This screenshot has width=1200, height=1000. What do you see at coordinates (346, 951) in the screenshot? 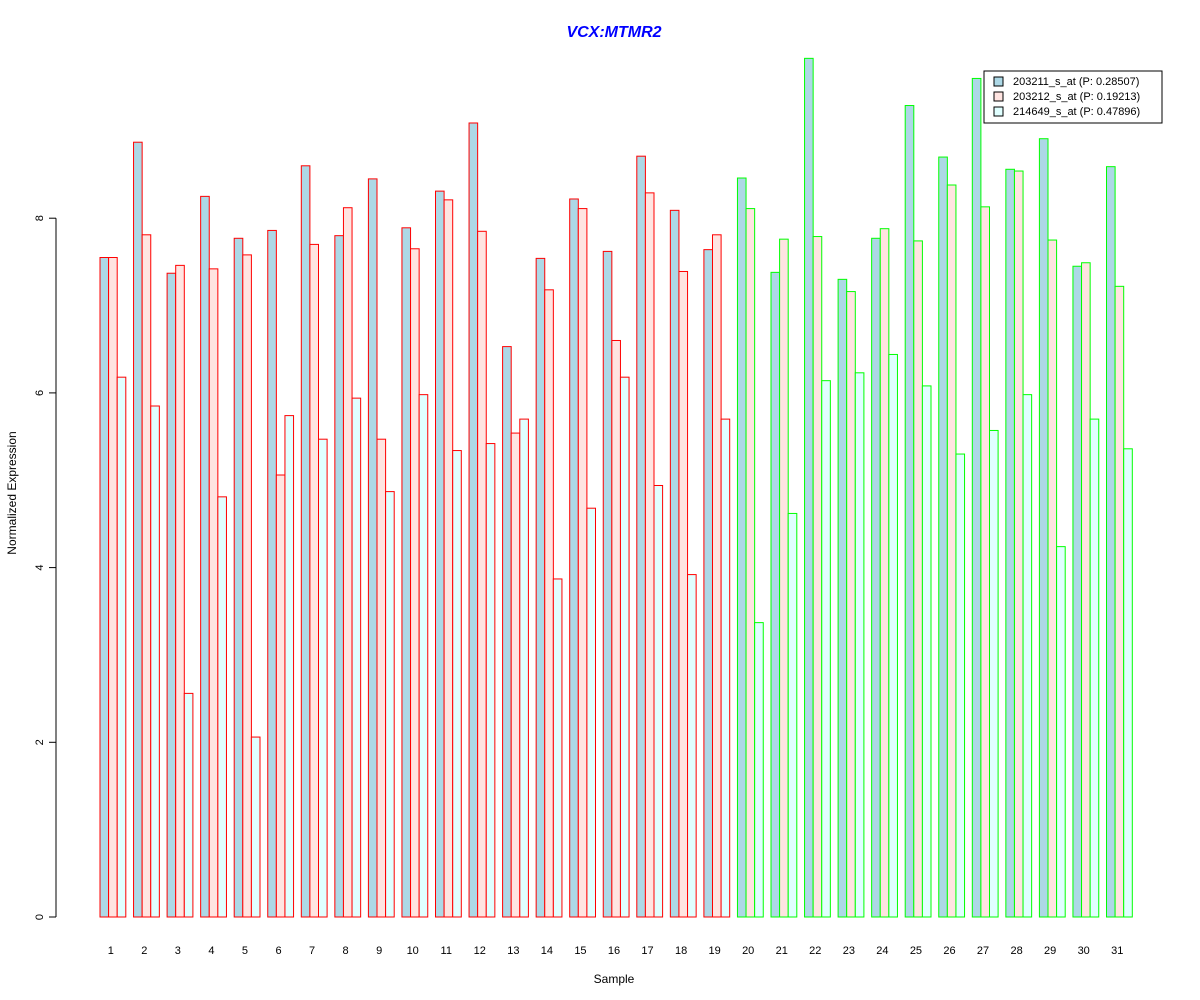
I see `x-tick-label: 8` at bounding box center [346, 951].